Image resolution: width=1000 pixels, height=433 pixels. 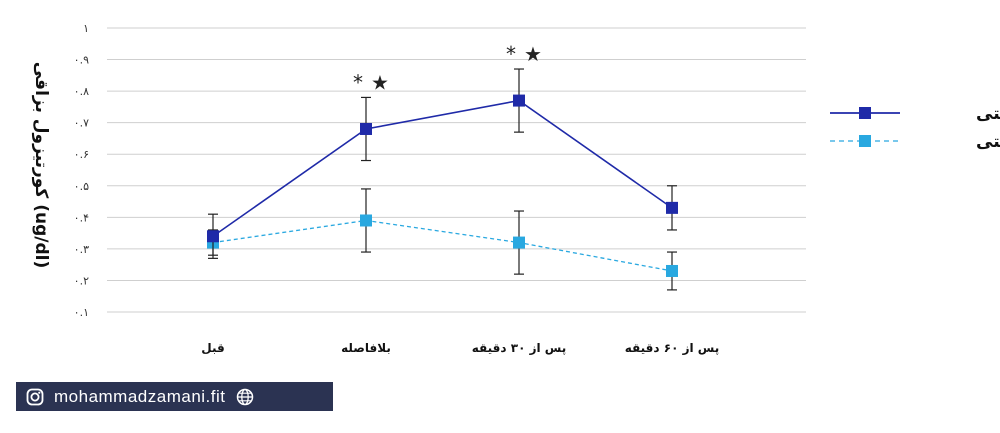 I want to click on y-tick-label: ۰.۶, so click(x=81, y=154).